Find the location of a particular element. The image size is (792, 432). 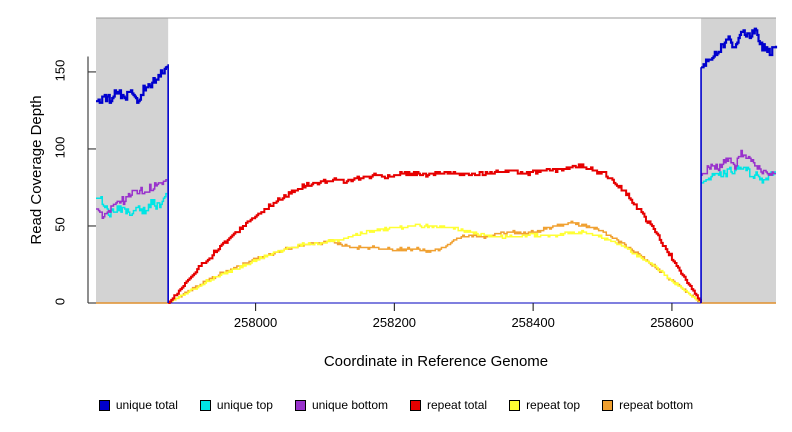

series-unique-bottom-right is located at coordinates (738, 162).